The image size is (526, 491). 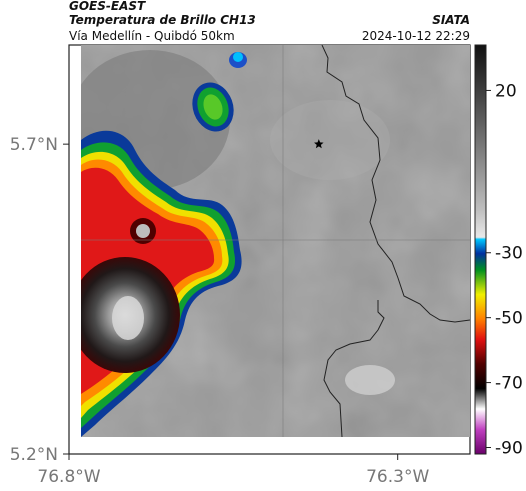 I want to click on y-tick-label: 5.2°N, so click(x=34, y=455).